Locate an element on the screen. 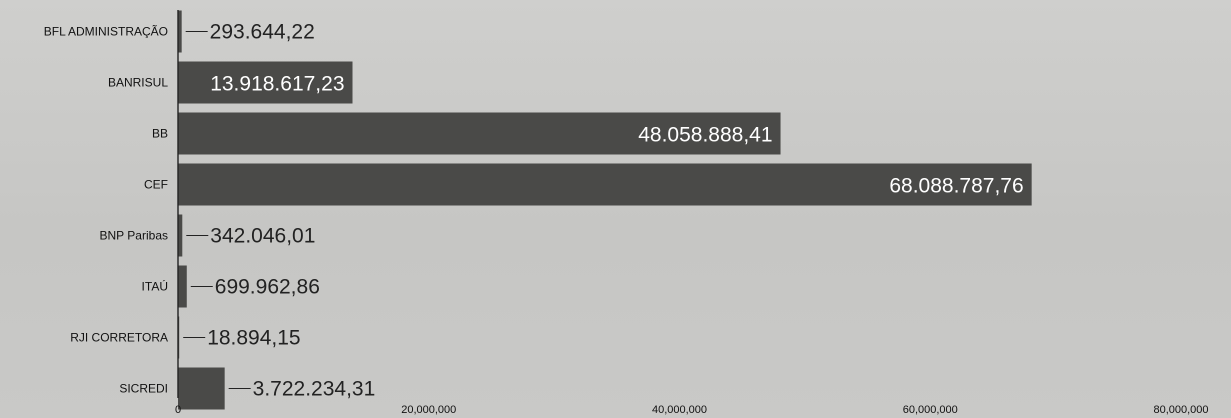 The width and height of the screenshot is (1231, 418). value-label-2: 48.058.888,41 is located at coordinates (705, 135).